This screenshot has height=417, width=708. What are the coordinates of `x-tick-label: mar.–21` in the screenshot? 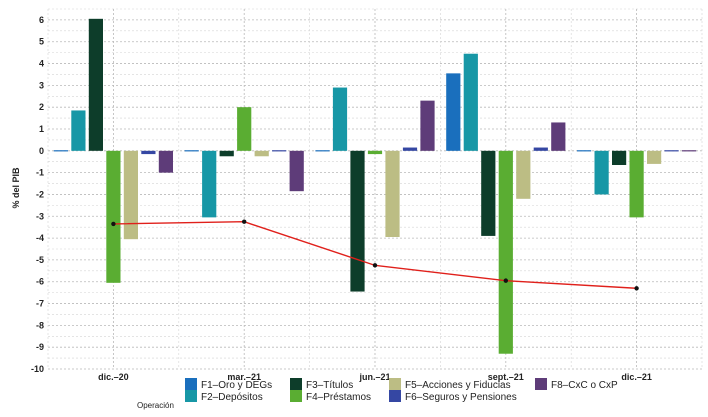 It's located at (244, 377).